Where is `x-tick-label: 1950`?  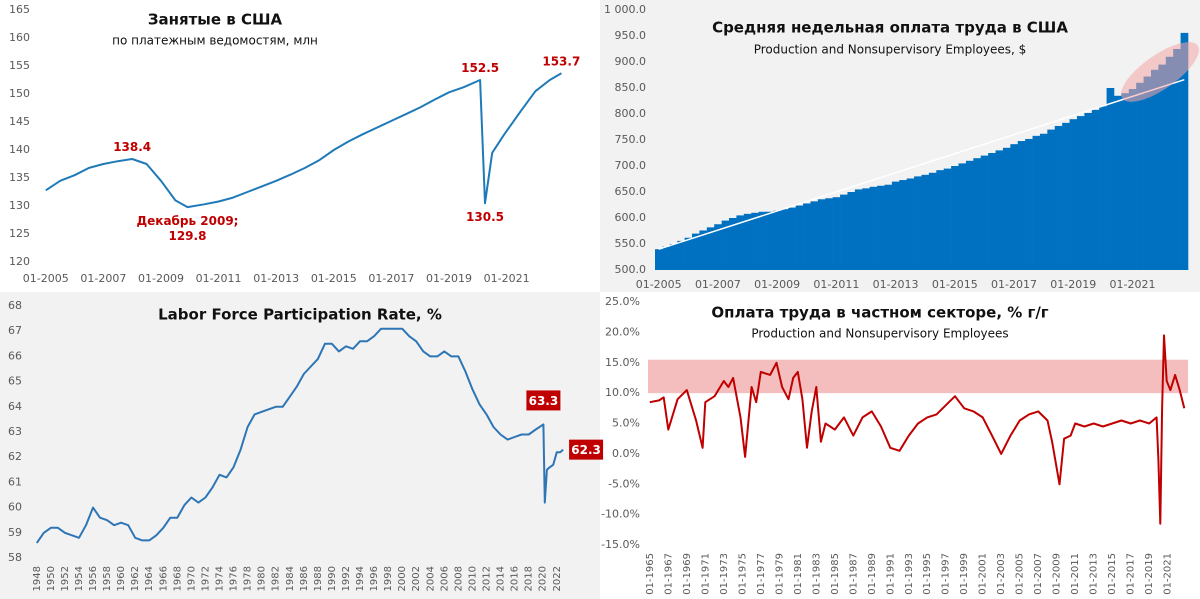 x-tick-label: 1950 is located at coordinates (51, 578).